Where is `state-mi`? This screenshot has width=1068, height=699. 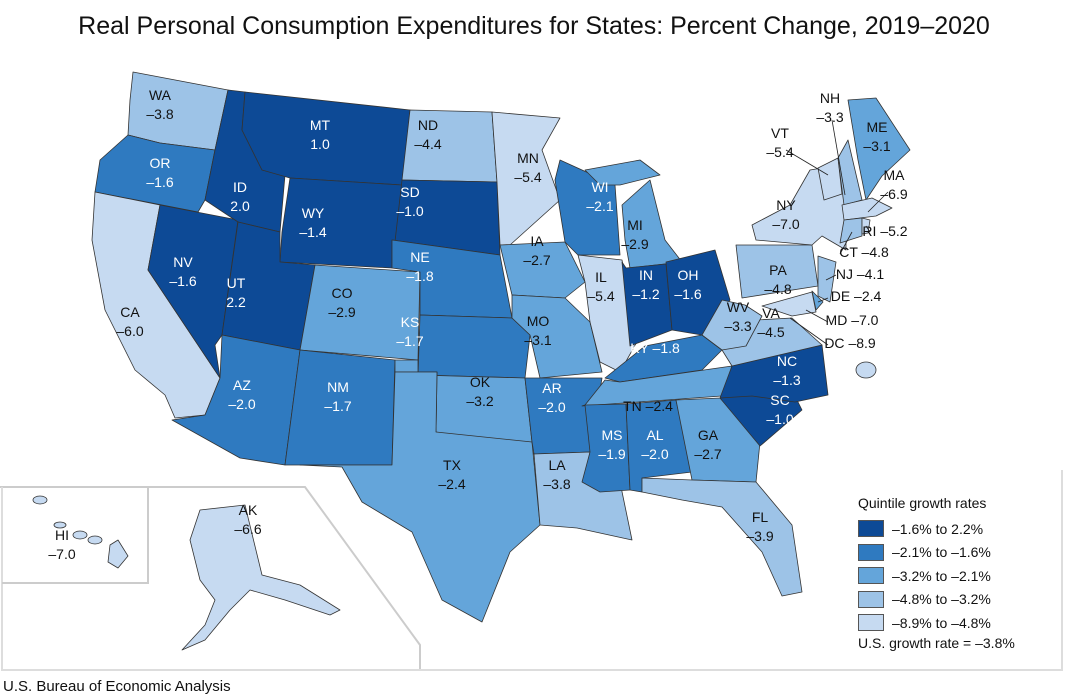 state-mi is located at coordinates (622, 172).